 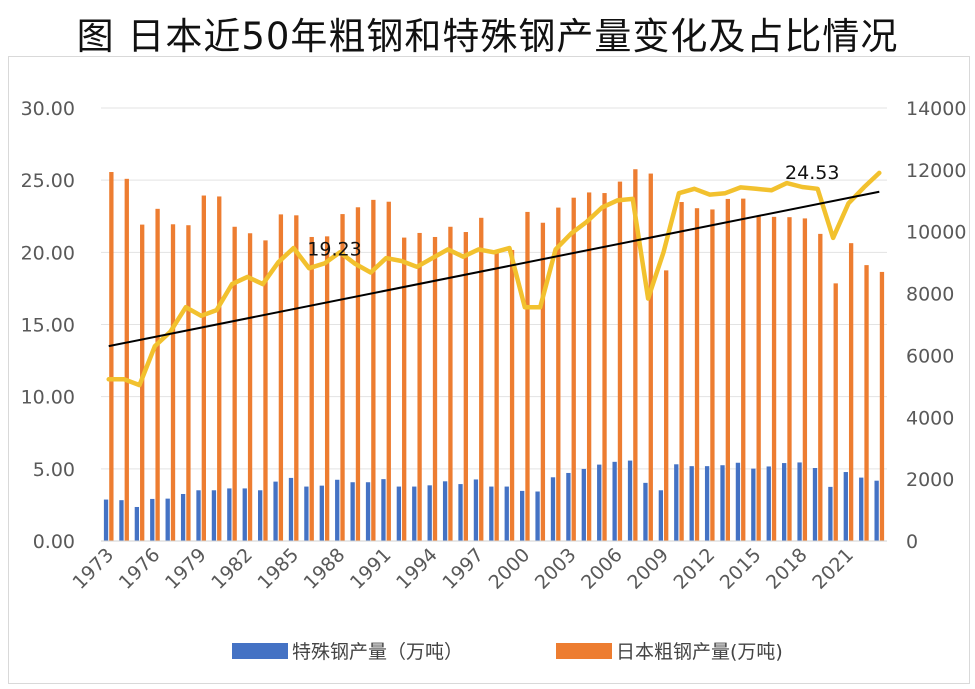 I want to click on x-tick-label: 2018, so click(x=787, y=569).